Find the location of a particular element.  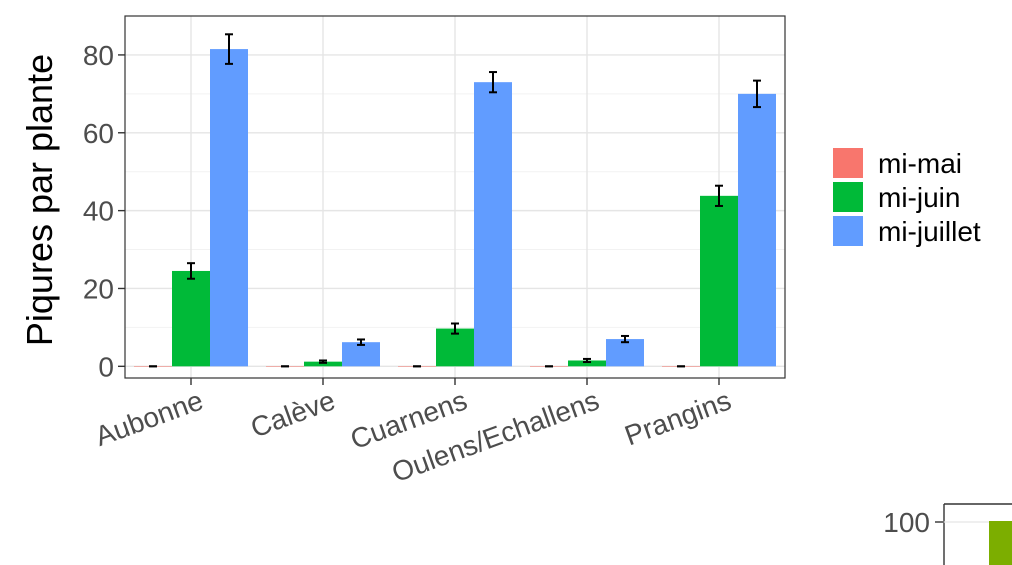

legend-label: mi-mai is located at coordinates (920, 163).